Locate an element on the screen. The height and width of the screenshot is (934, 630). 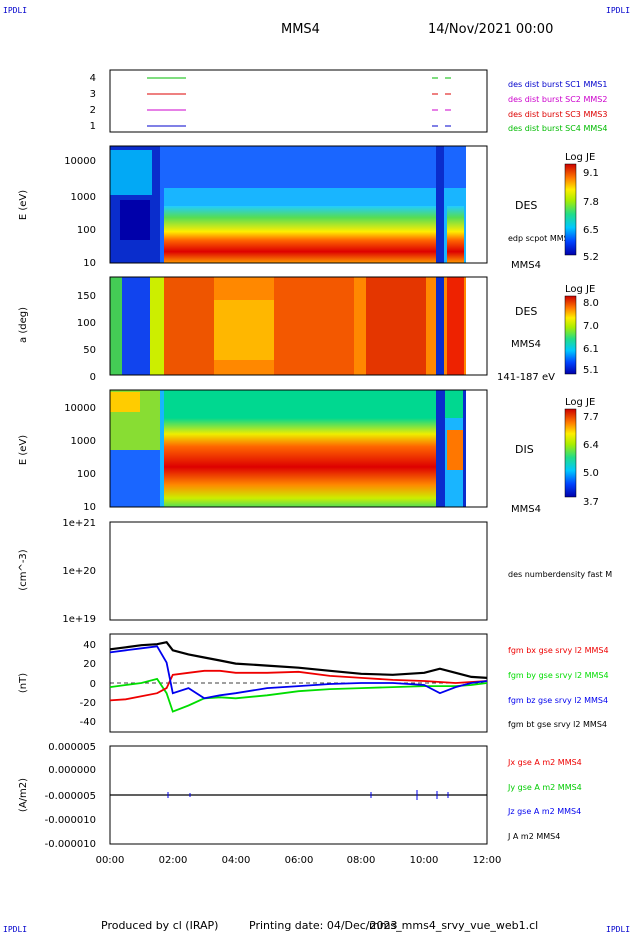
footer-config: mms_mms4_srvy_vue_web1.cl is located at coordinates (454, 925).